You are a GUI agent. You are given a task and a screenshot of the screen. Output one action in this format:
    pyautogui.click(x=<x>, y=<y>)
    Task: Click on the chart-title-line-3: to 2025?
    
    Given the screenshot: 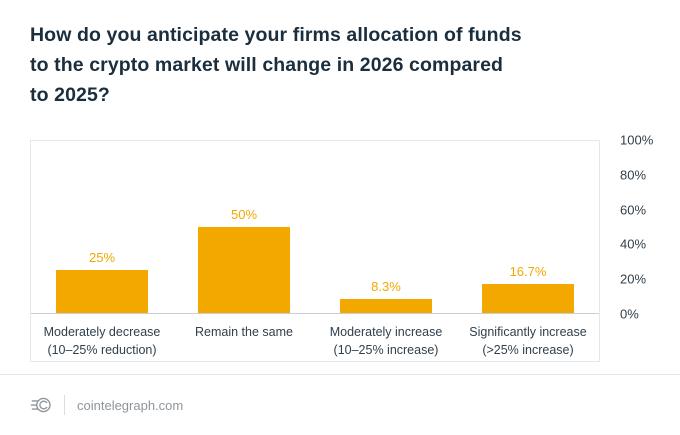 What is the action you would take?
    pyautogui.click(x=70, y=95)
    